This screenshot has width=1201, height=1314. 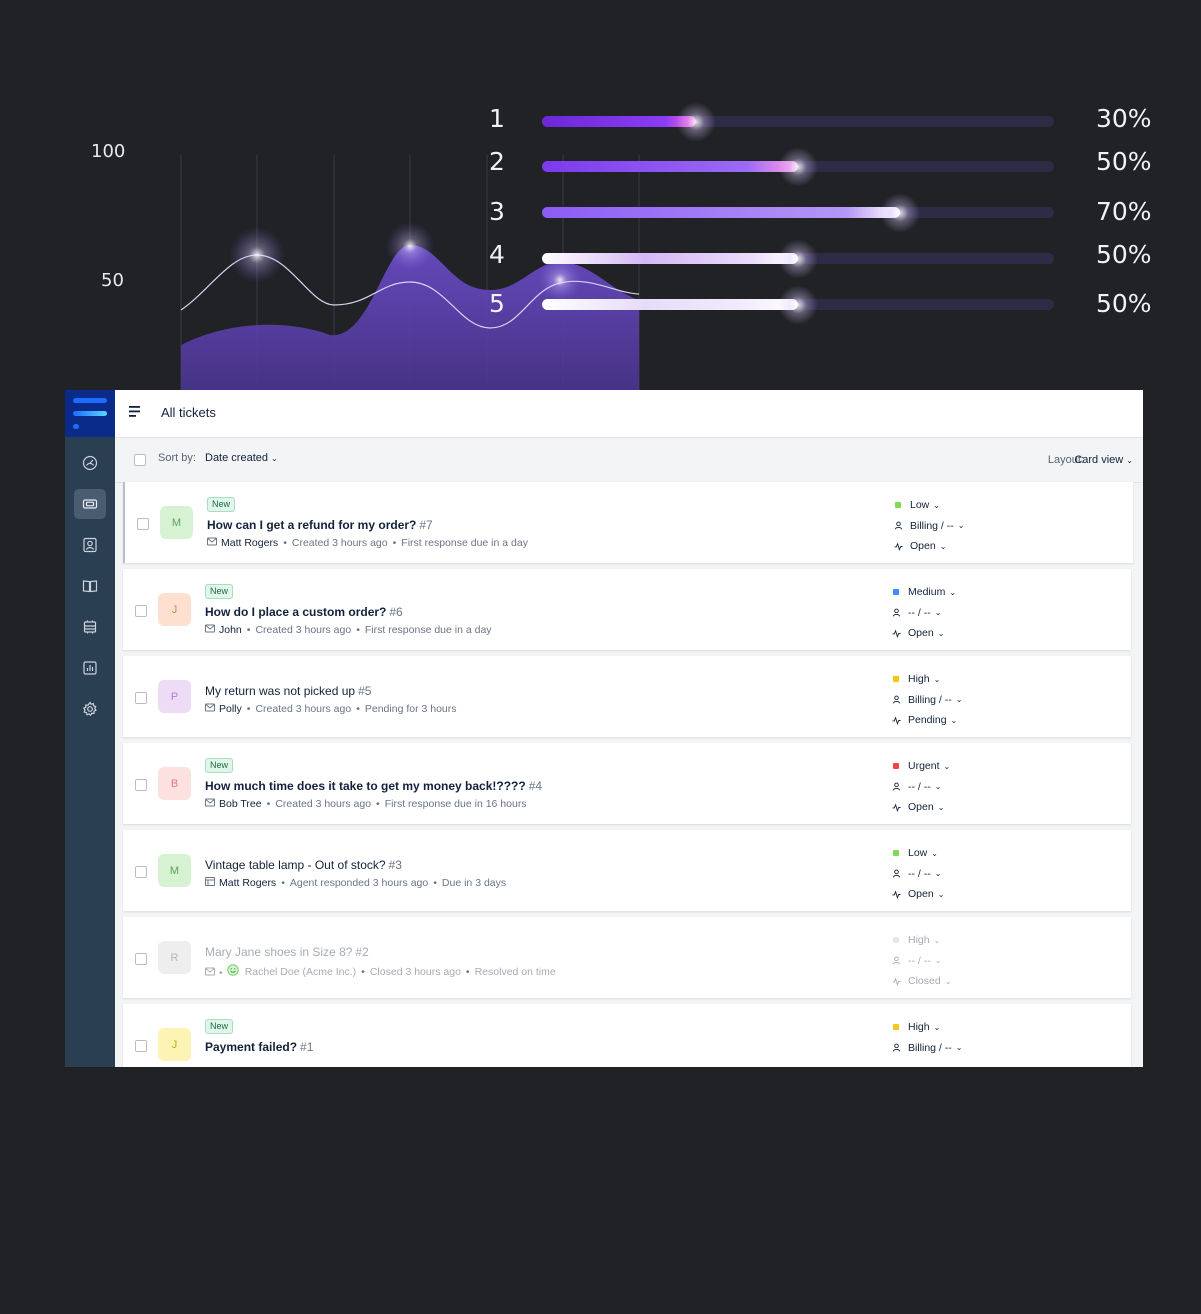 I want to click on ticket-subject: Mary Jane shoes in Size 8? #2, so click(x=287, y=952).